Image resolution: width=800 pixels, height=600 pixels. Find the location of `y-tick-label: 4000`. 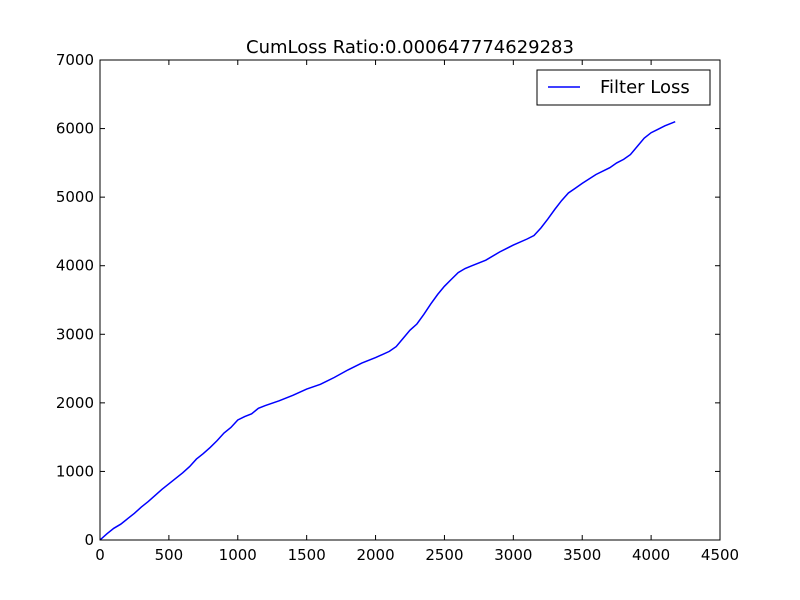

y-tick-label: 4000 is located at coordinates (75, 266).